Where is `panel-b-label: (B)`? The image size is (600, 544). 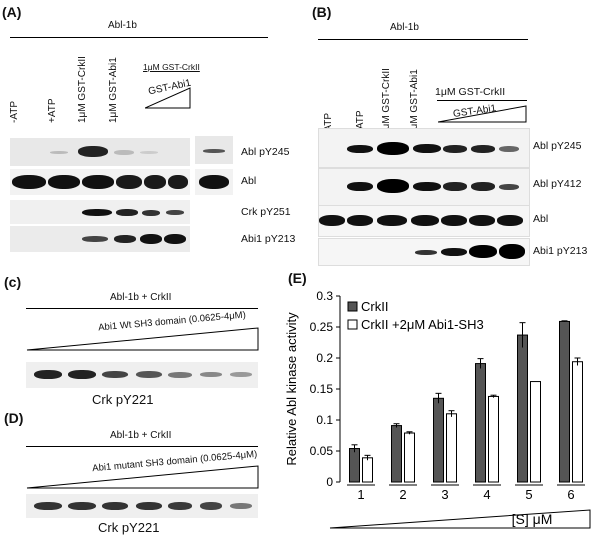
panel-b-label: (B) is located at coordinates (322, 12).